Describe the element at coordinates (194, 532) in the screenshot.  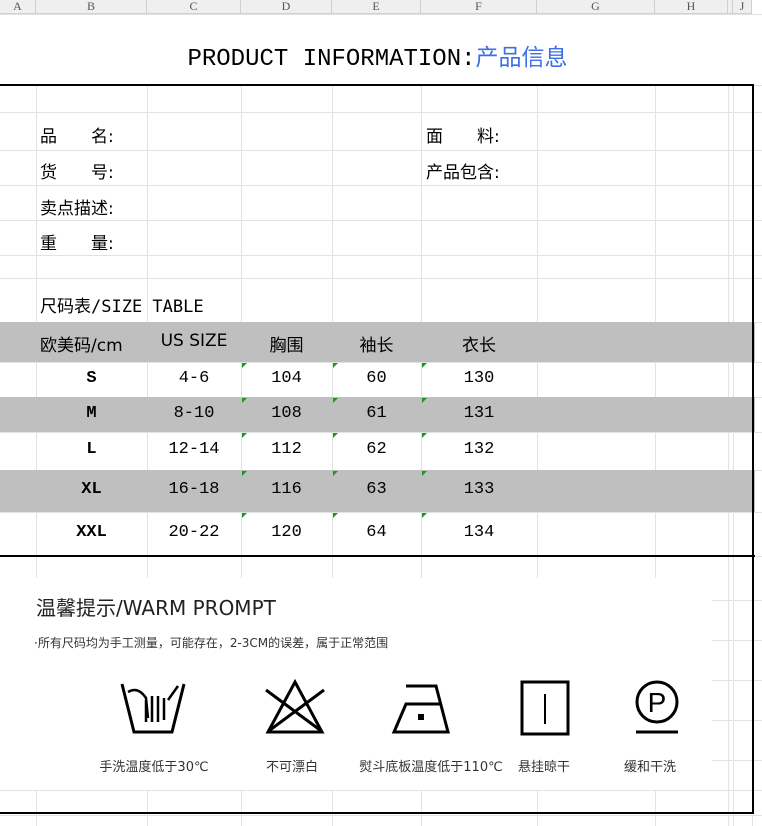
I see `size-table-cell: 20-22` at that location.